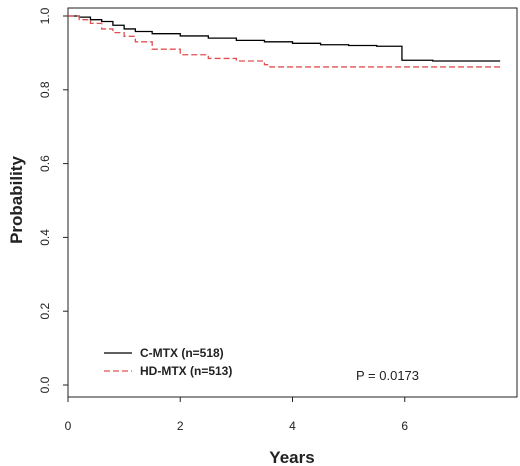 The height and width of the screenshot is (466, 520). What do you see at coordinates (53, 200) in the screenshot?
I see `y-axis: 0.0 0.2 0.4 0.6 0.8 1.0` at bounding box center [53, 200].